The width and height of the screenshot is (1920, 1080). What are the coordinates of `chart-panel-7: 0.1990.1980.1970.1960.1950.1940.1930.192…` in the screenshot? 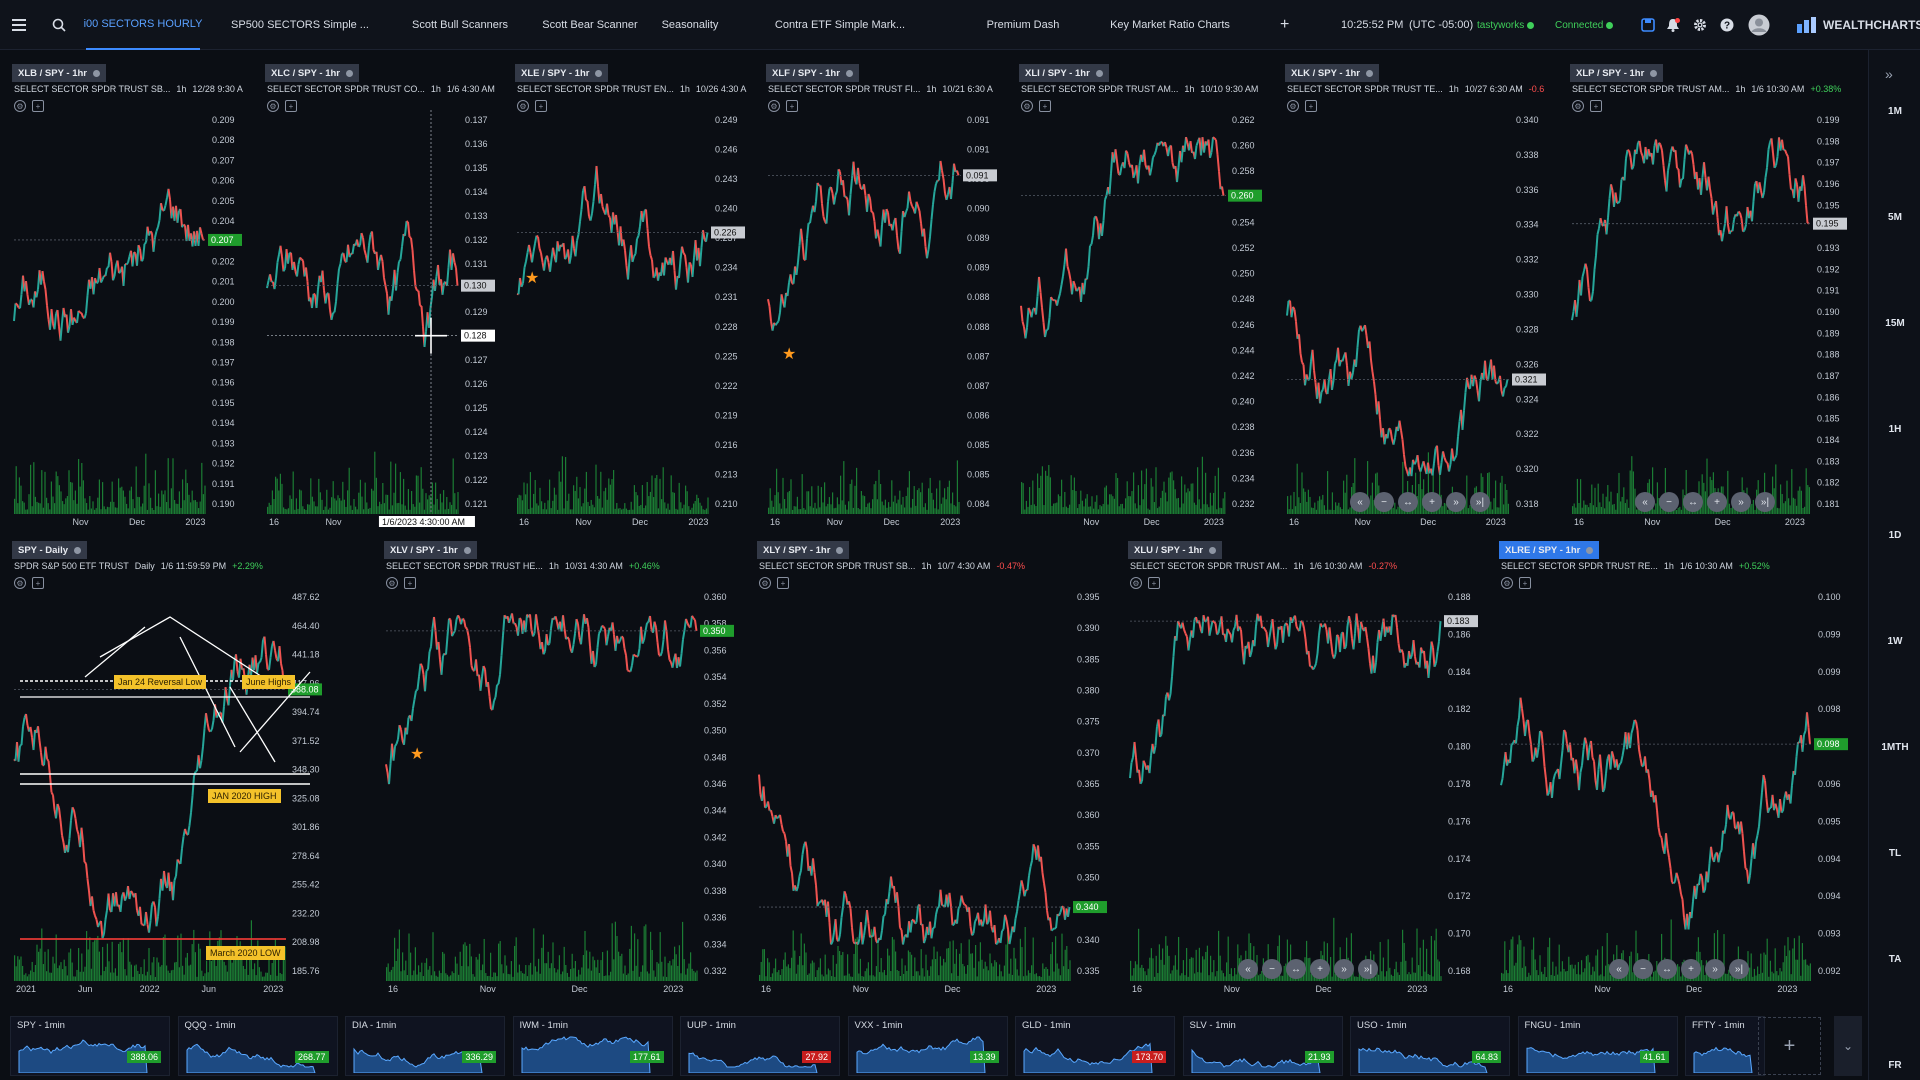 It's located at (1712, 295).